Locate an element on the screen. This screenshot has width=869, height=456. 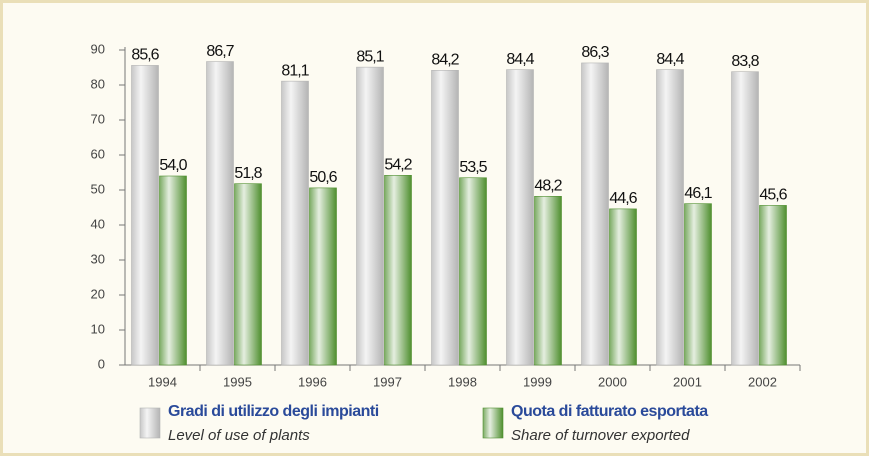
y-tick-label: 90 is located at coordinates (98, 48).